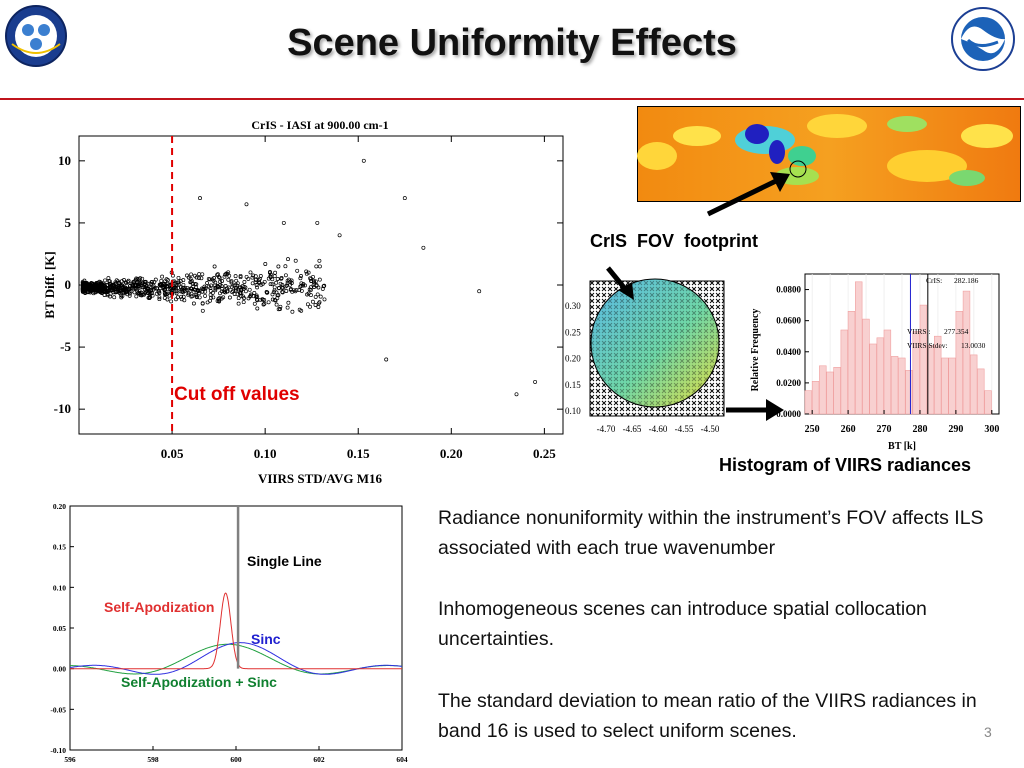 This screenshot has height=768, width=1024. Describe the element at coordinates (265, 453) in the screenshot. I see `scatter-xtick-label: 0.10` at that location.